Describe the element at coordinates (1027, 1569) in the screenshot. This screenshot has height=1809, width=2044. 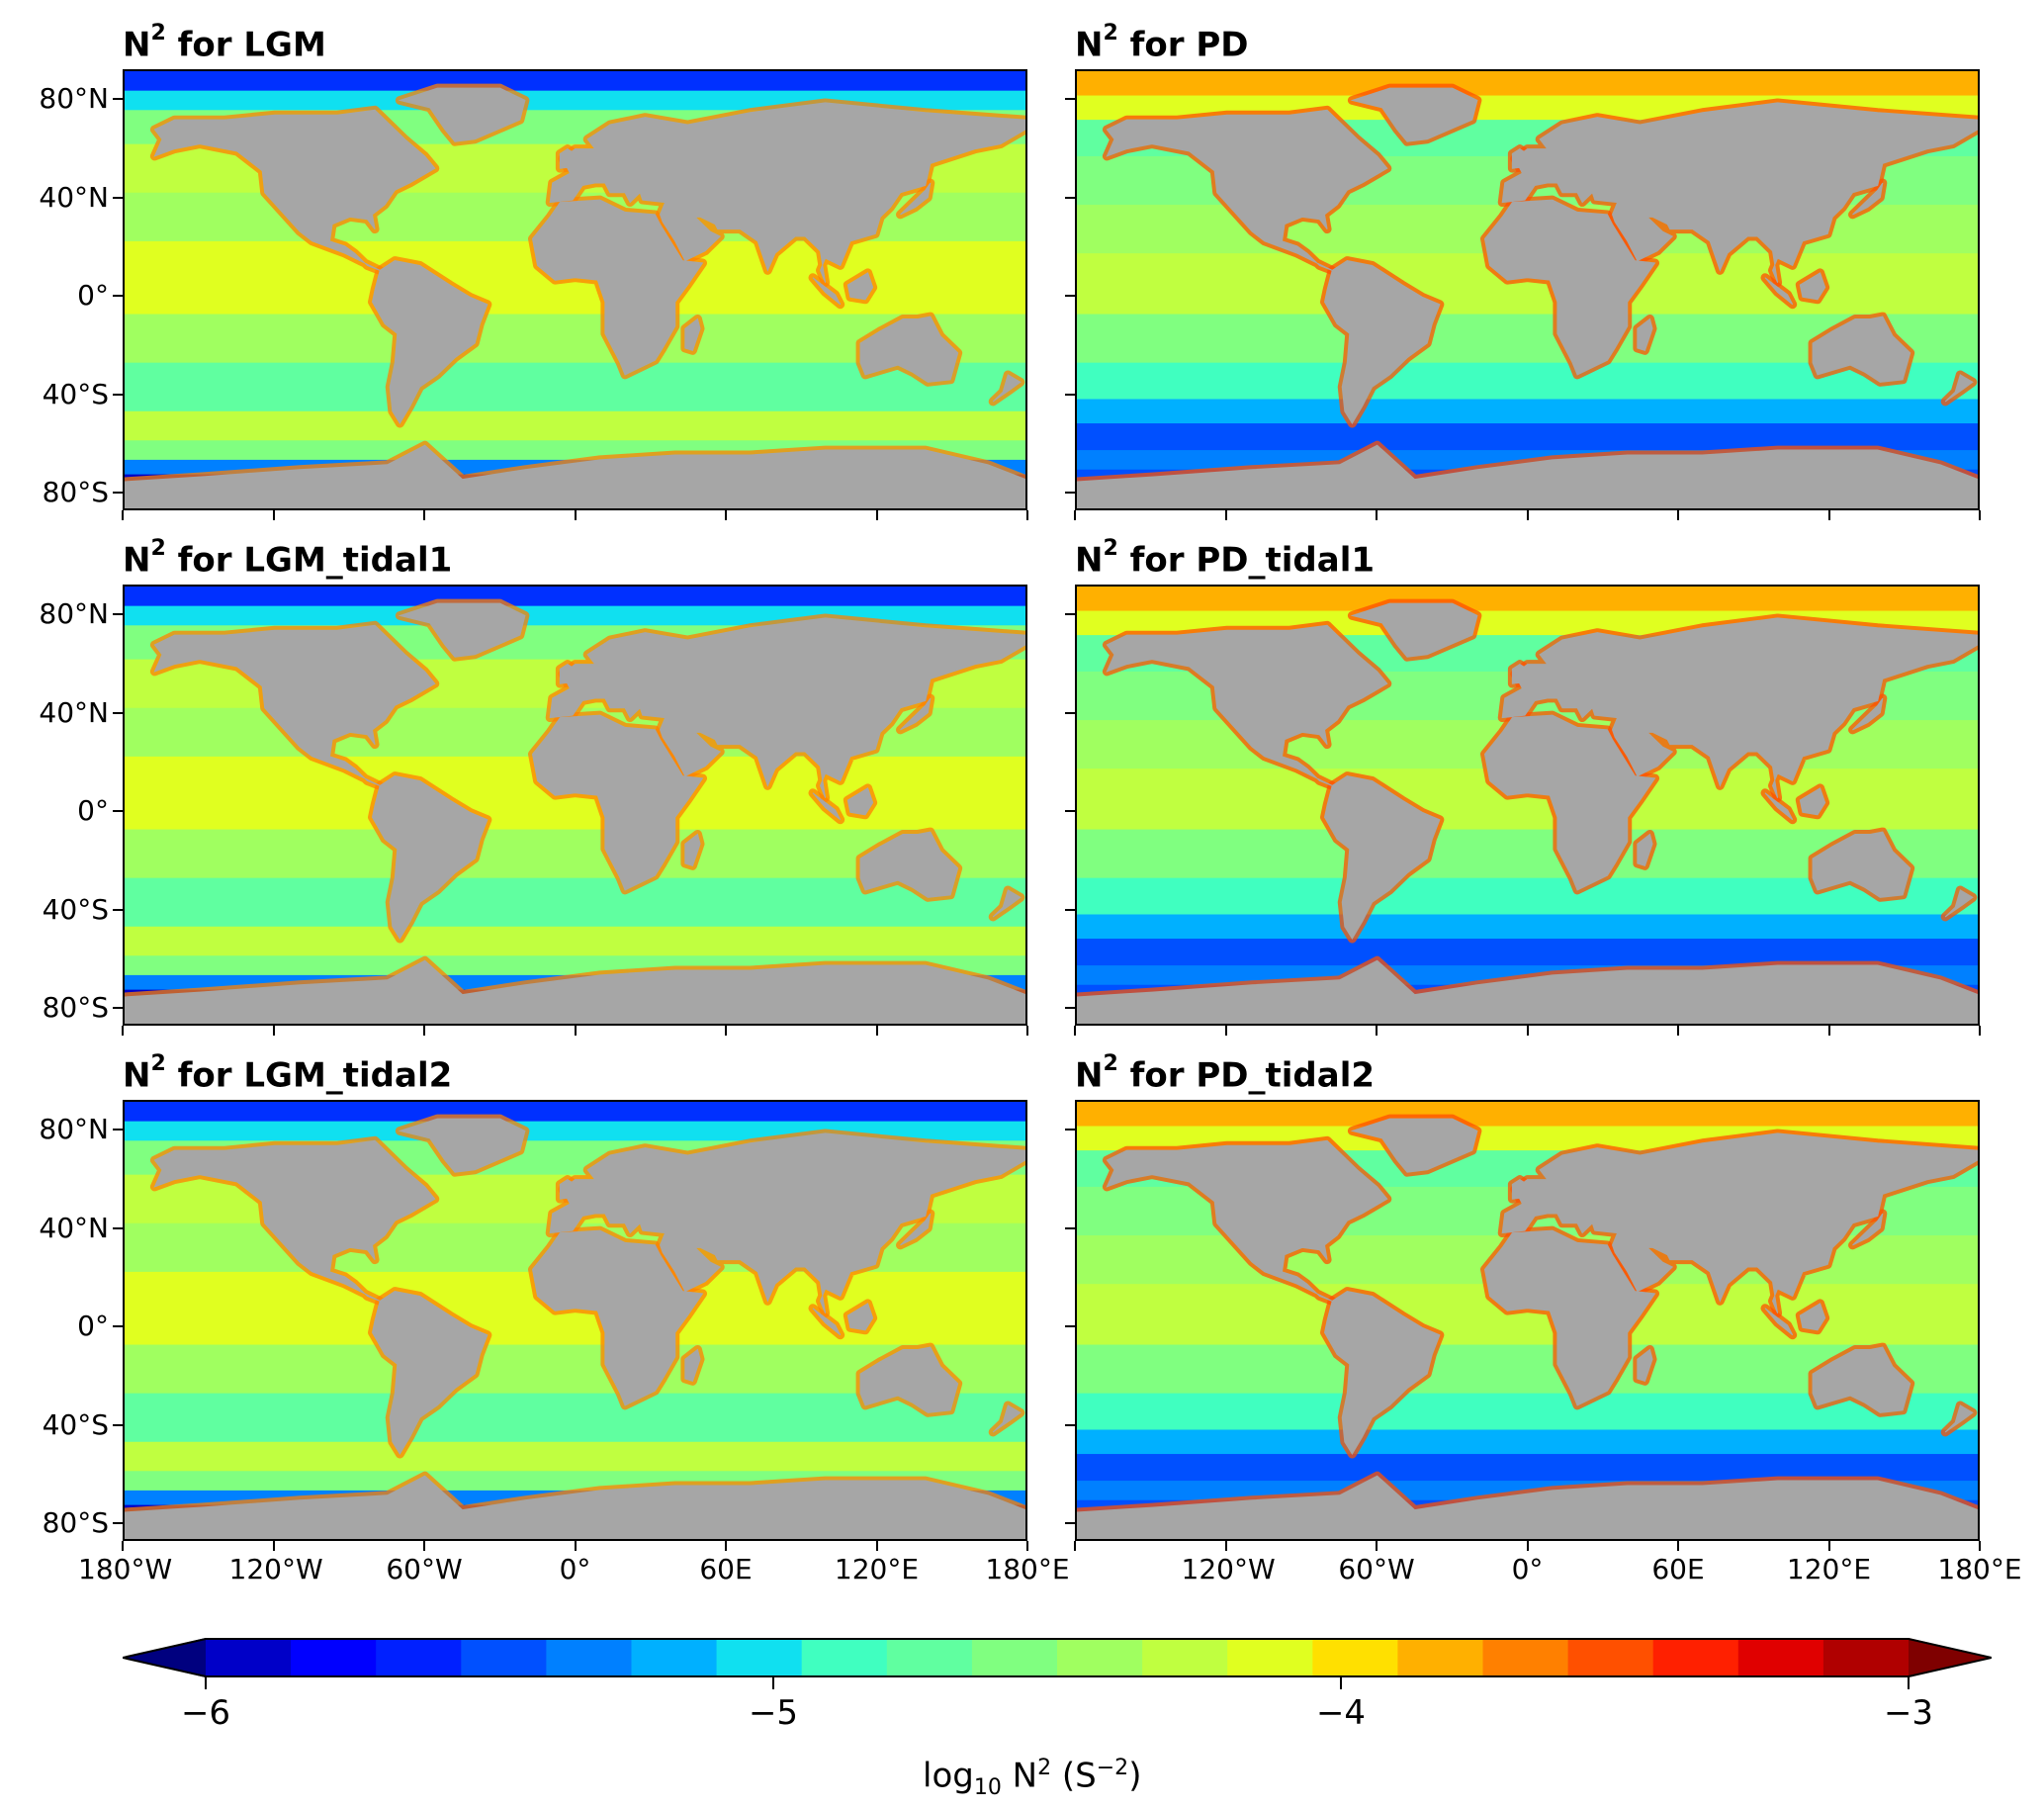
I see `x-tick-label: 180°E` at that location.